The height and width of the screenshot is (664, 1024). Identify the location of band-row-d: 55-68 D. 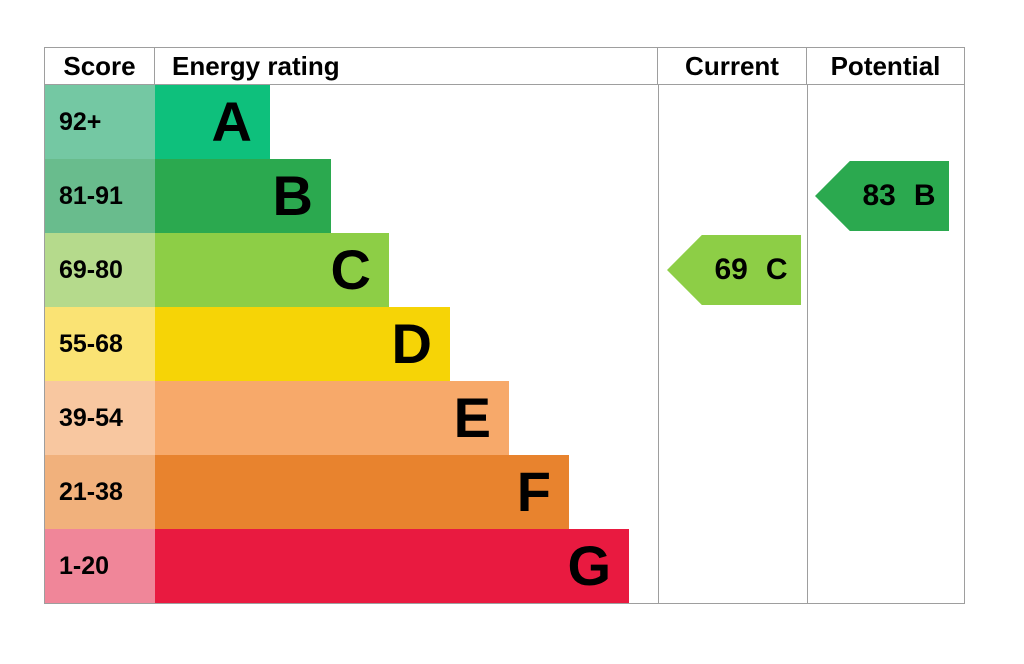
(504, 344).